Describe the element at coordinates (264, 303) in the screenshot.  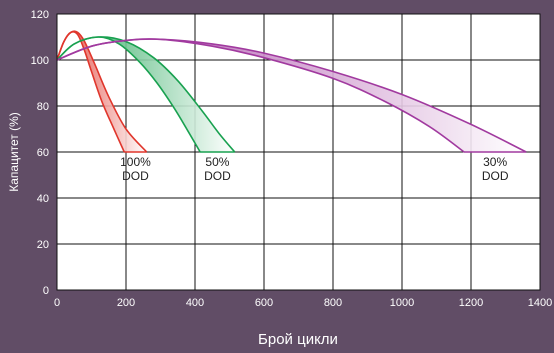
I see `x-tick-label: 600` at that location.